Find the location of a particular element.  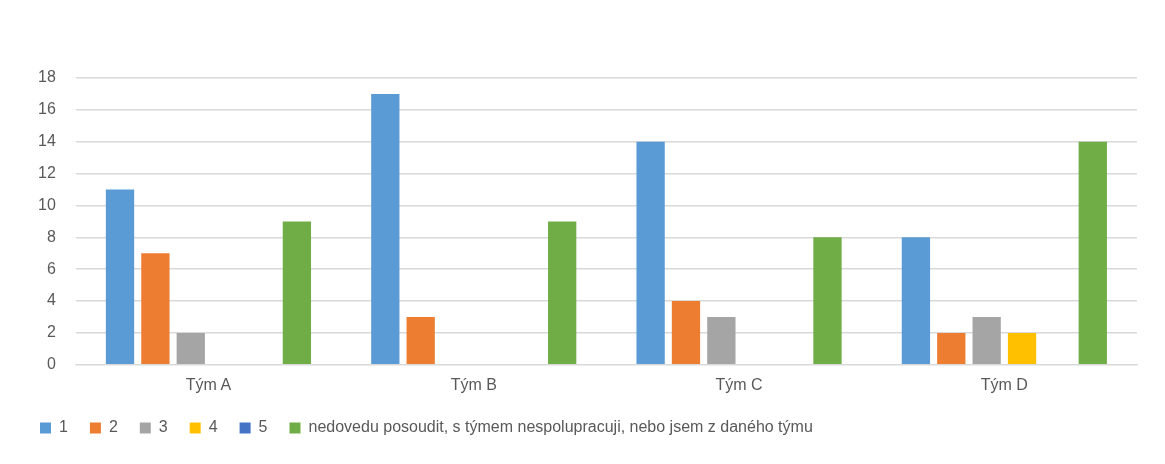

x-tick-label: Tým D is located at coordinates (1004, 384).